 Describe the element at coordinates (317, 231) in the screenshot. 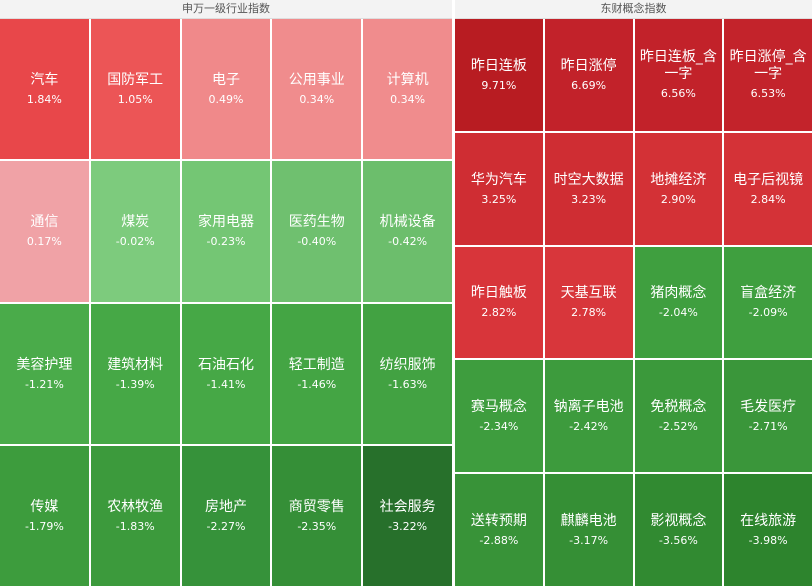

I see `heat-cell: 医药生物 -0.40%` at that location.